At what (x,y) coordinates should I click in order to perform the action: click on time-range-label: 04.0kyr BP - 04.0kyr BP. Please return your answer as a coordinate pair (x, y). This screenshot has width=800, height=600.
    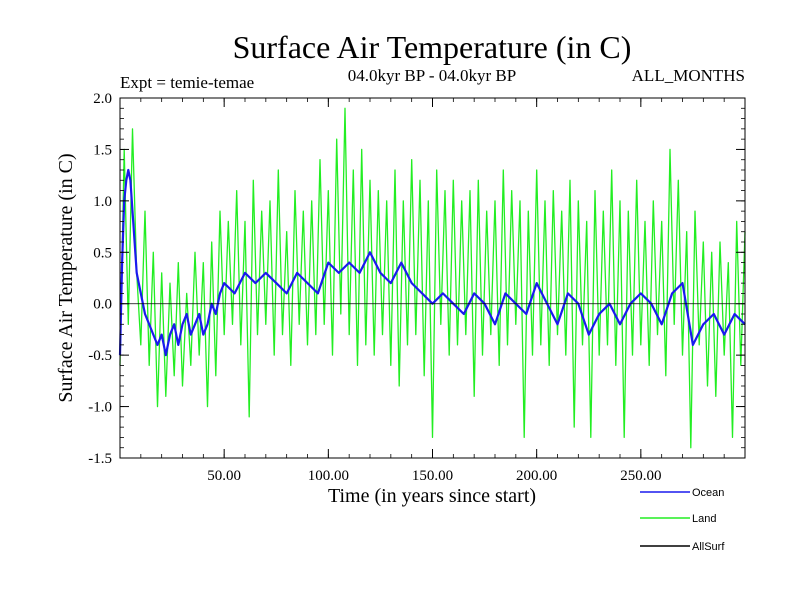
    Looking at the image, I should click on (432, 75).